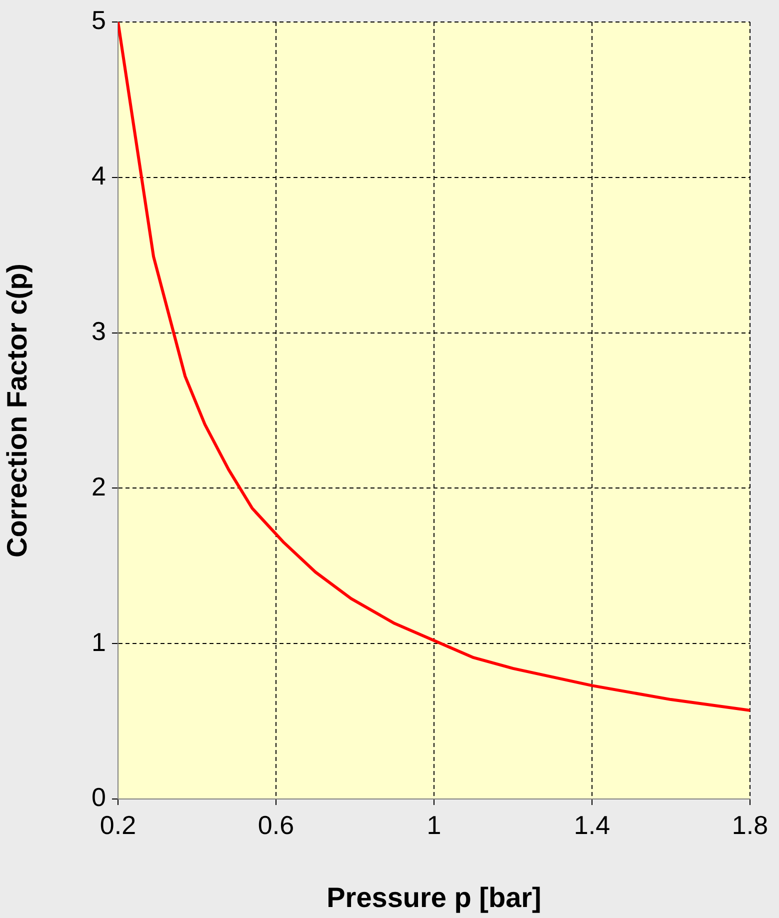 Image resolution: width=779 pixels, height=918 pixels. Describe the element at coordinates (99, 797) in the screenshot. I see `y-tick-label: 0` at that location.